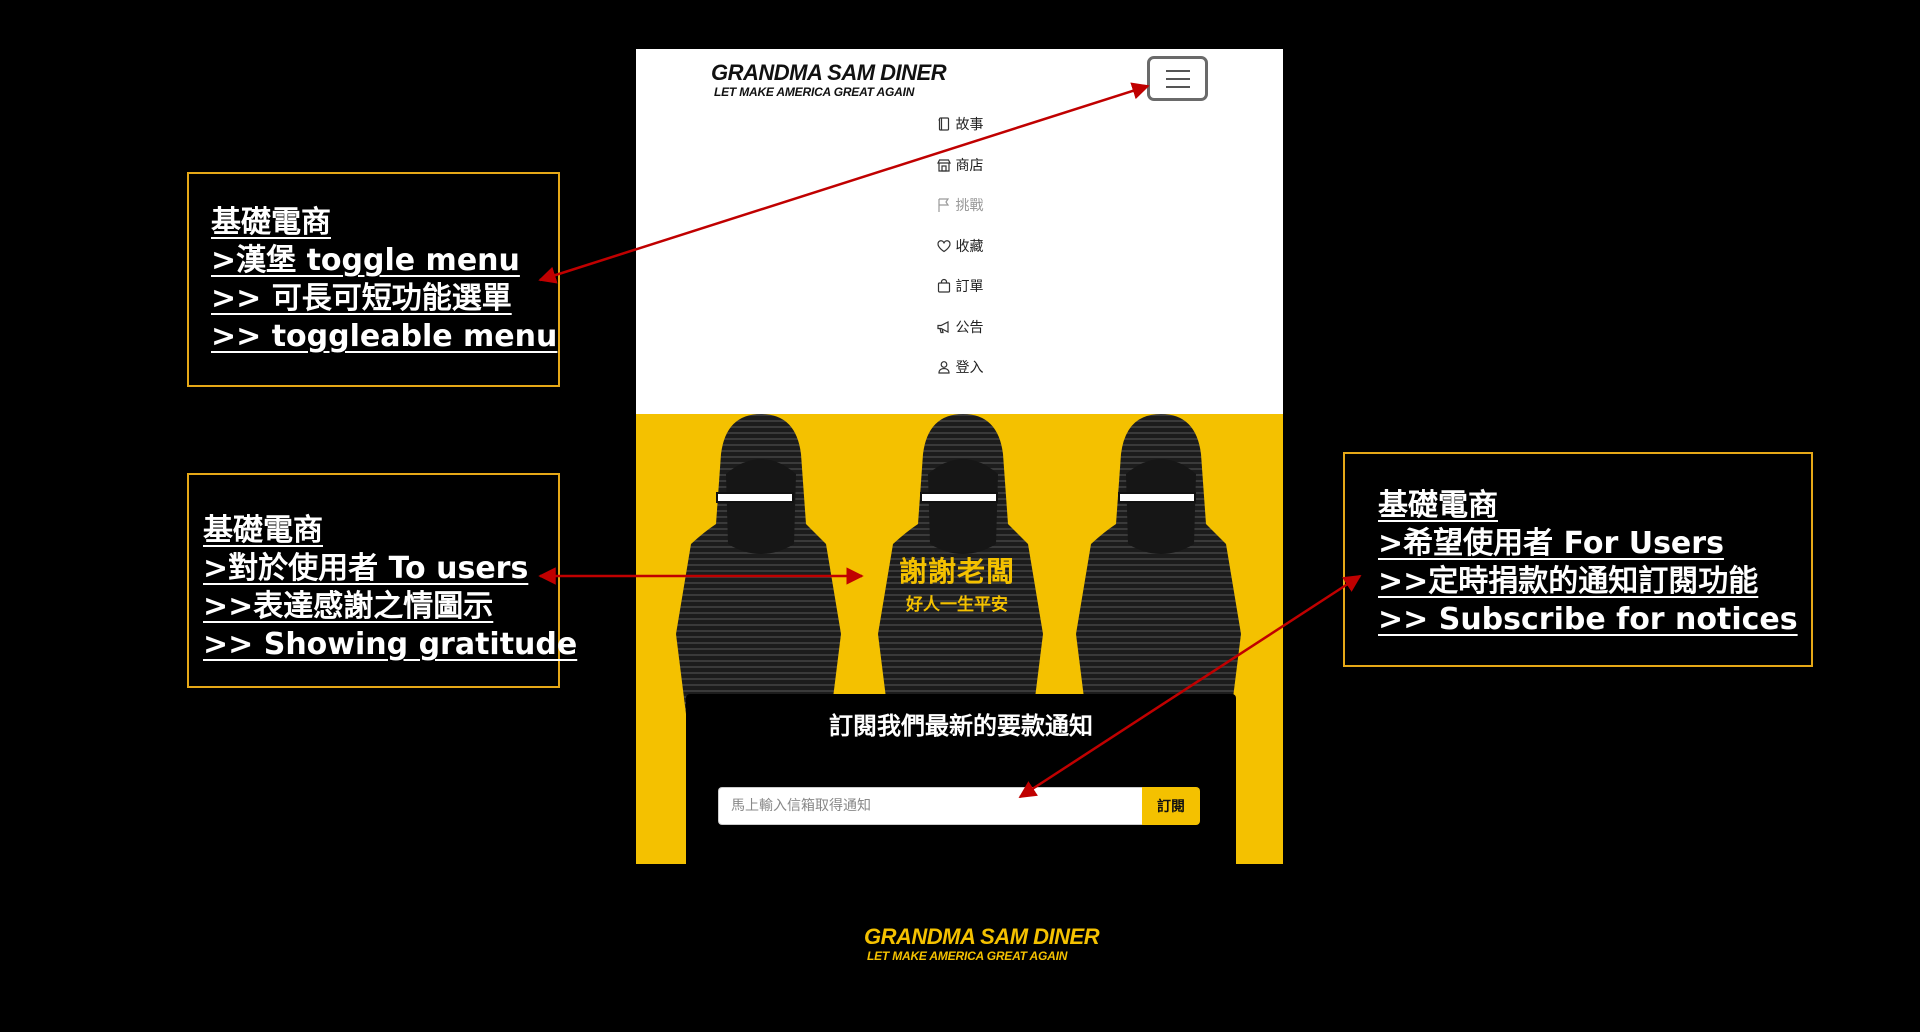 The width and height of the screenshot is (1920, 1032). Describe the element at coordinates (944, 327) in the screenshot. I see `megaphone-icon` at that location.